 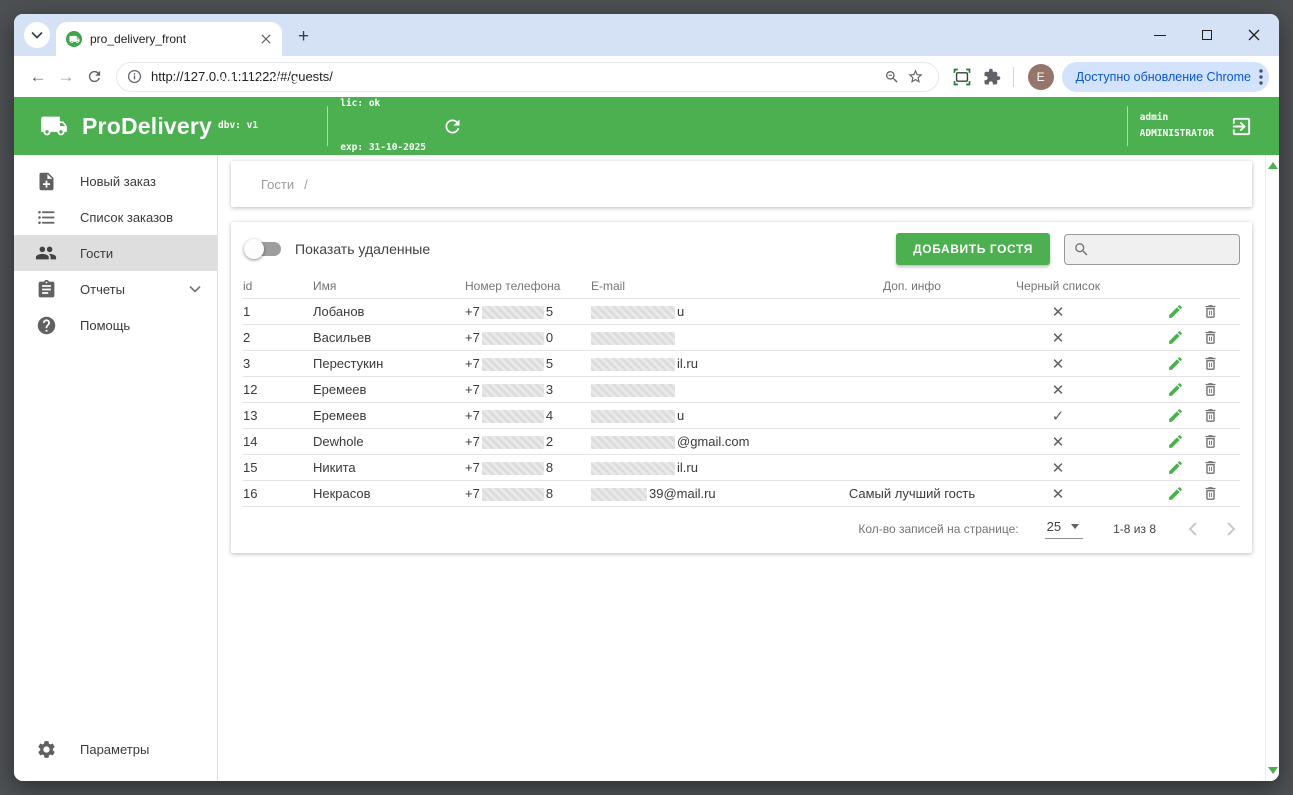 I want to click on phone-suffix: 2, so click(x=549, y=441).